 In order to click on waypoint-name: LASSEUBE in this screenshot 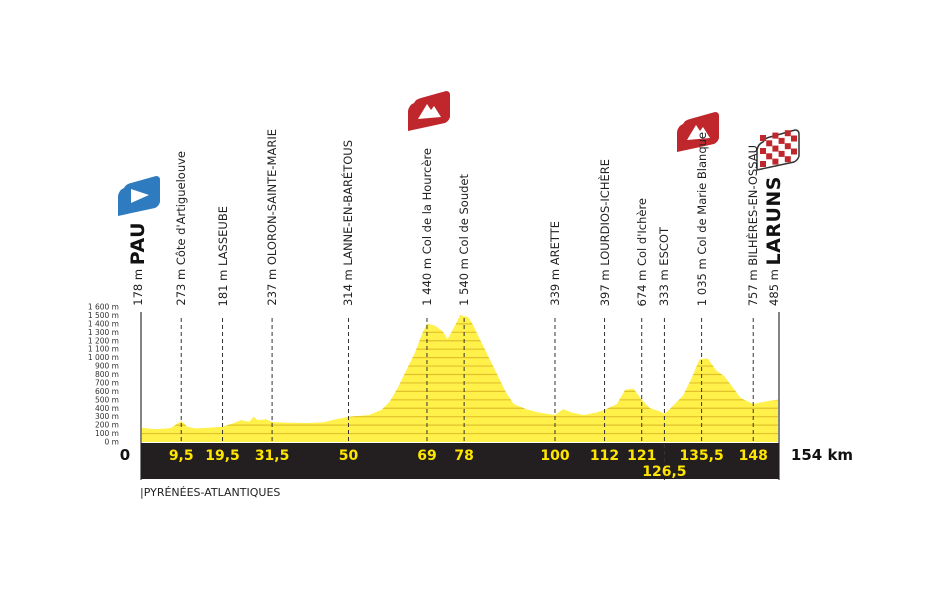, I will do `click(222, 235)`.